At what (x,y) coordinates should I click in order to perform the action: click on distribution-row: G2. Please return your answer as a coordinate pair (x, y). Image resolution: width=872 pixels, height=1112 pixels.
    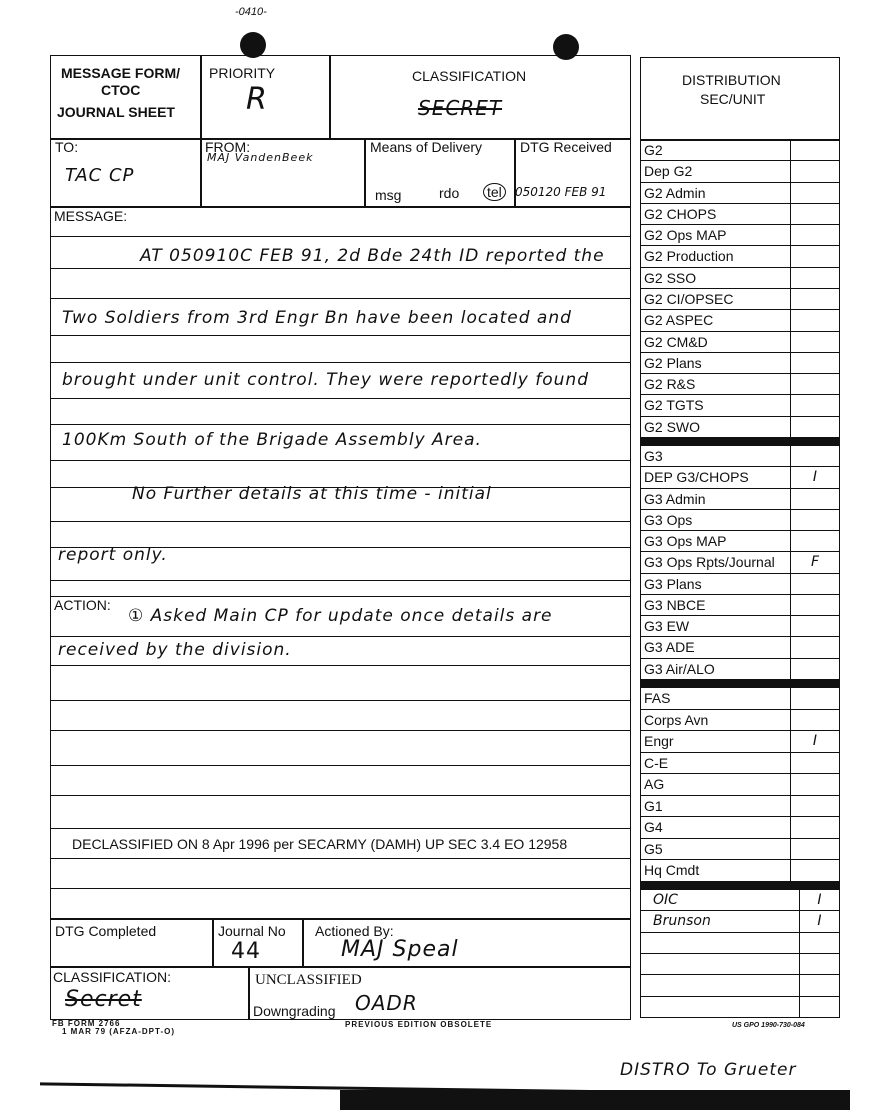
    Looking at the image, I should click on (740, 151).